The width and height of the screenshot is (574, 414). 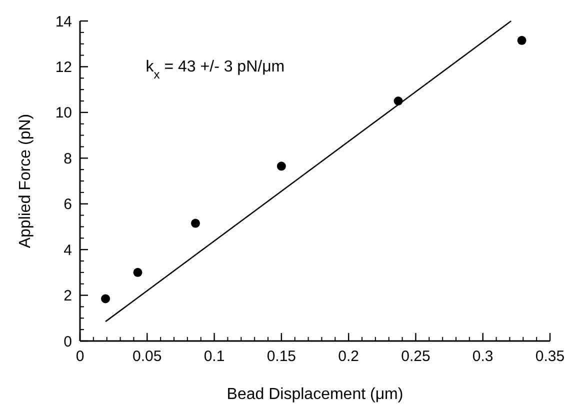 I want to click on y-tick-label: 4, so click(x=68, y=250).